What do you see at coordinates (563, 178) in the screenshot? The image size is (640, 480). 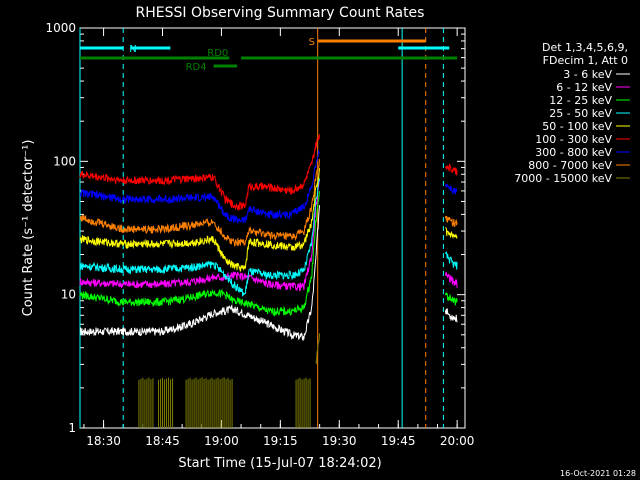 I see `legend-label: 7000 - 15000 keV` at bounding box center [563, 178].